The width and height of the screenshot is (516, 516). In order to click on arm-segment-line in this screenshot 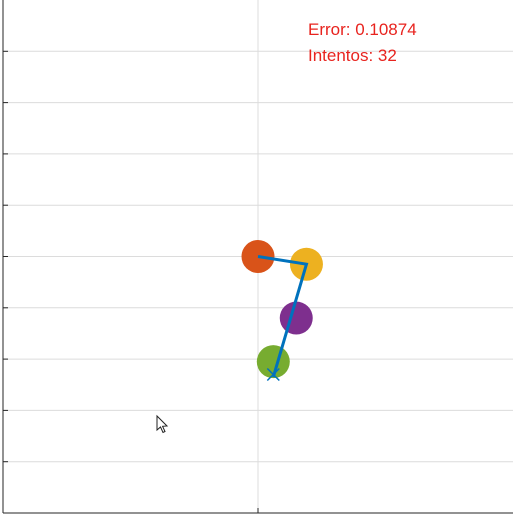, I will do `click(283, 316)`.